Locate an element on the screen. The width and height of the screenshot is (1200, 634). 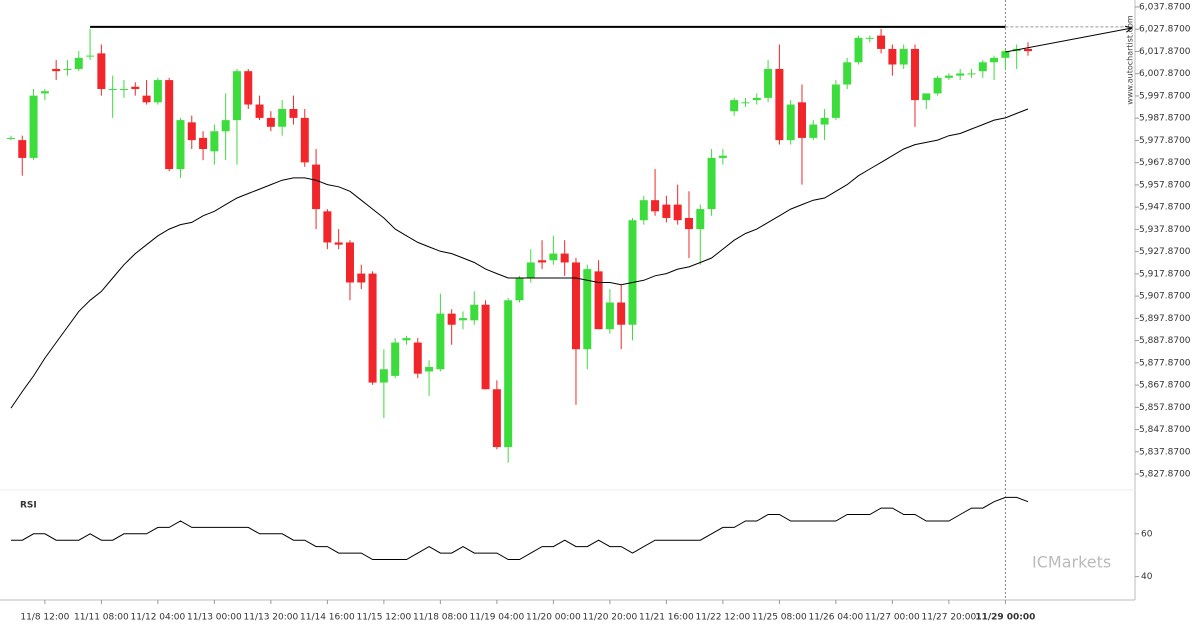
y-tick-label: 5,887.8700 is located at coordinates (1165, 341).